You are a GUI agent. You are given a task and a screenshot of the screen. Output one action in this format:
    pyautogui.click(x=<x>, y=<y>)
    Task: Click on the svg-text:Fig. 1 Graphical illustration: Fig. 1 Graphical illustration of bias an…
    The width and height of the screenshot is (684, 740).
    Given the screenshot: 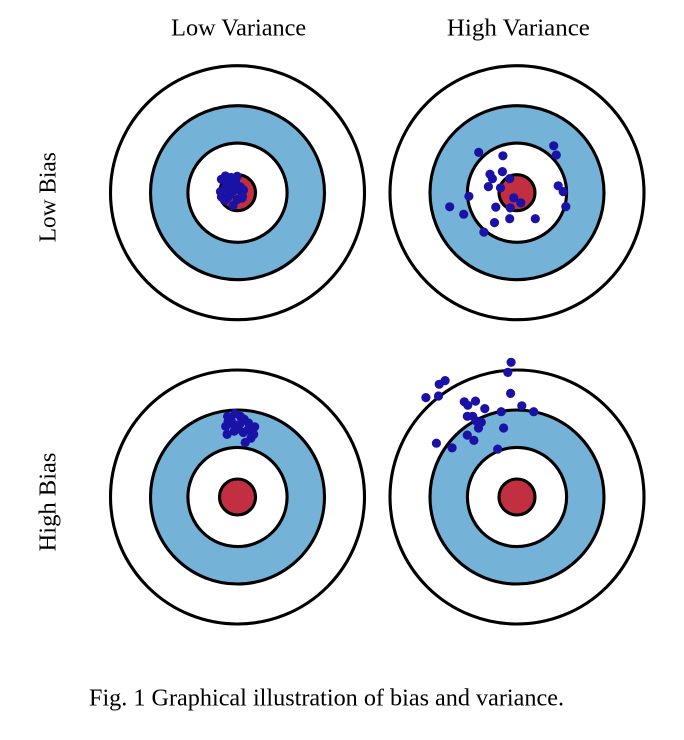 What is the action you would take?
    pyautogui.click(x=326, y=699)
    